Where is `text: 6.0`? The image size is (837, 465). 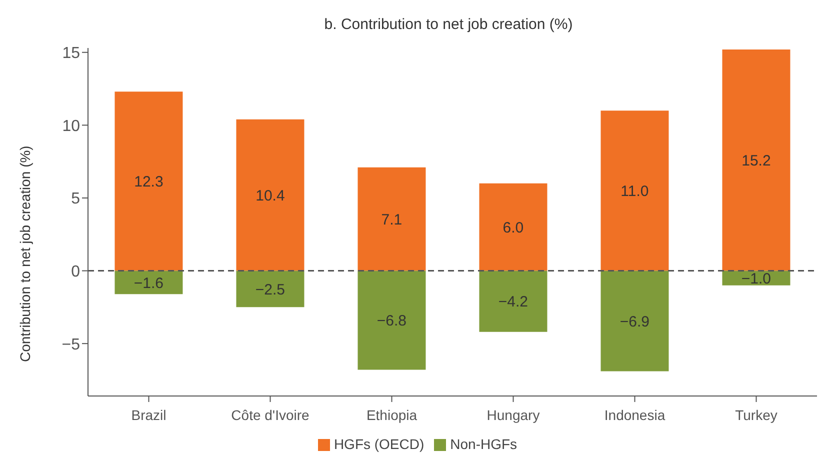
text: 6.0 is located at coordinates (513, 227).